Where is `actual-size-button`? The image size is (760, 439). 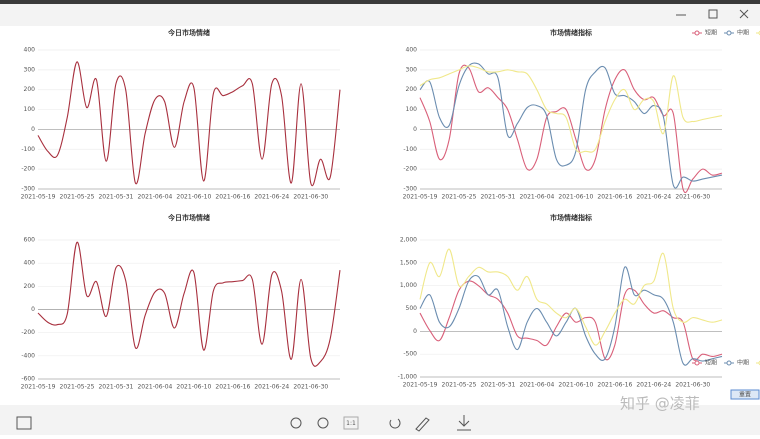 actual-size-button is located at coordinates (351, 423).